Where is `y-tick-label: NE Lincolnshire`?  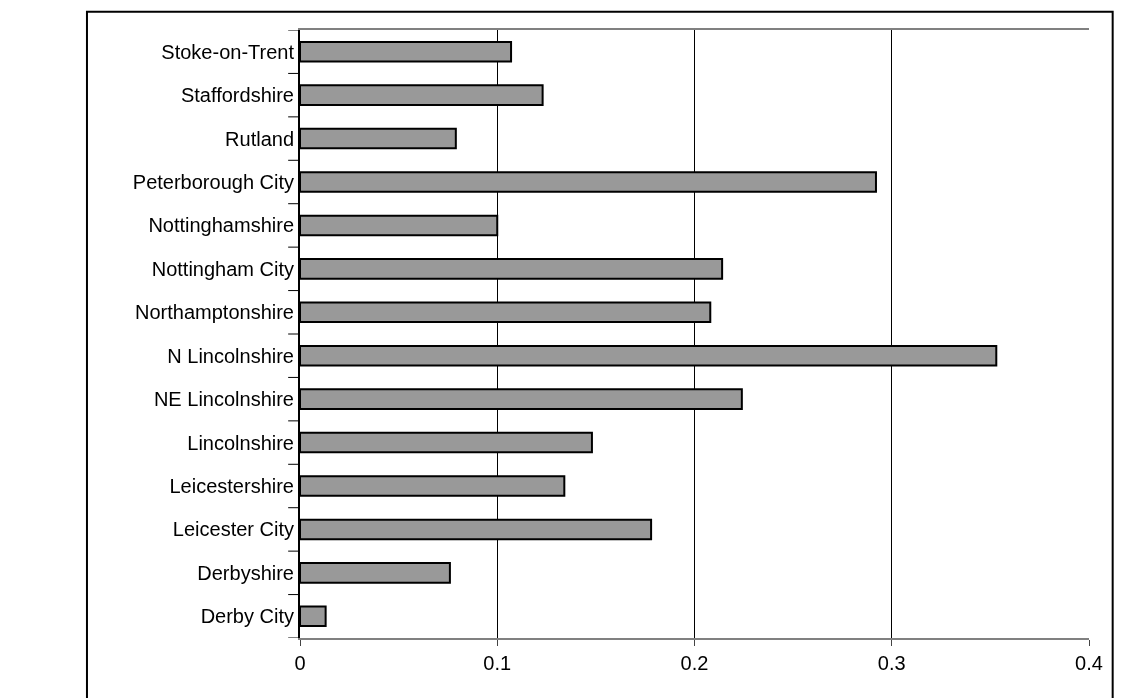 y-tick-label: NE Lincolnshire is located at coordinates (223, 399).